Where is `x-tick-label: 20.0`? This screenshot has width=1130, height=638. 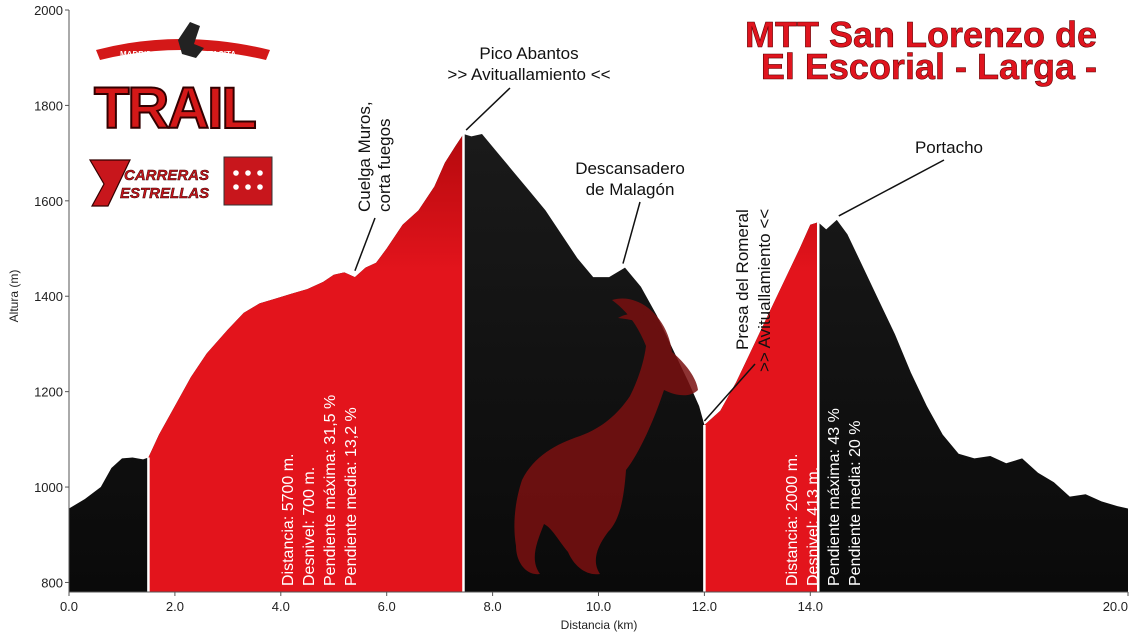
x-tick-label: 20.0 is located at coordinates (1115, 606).